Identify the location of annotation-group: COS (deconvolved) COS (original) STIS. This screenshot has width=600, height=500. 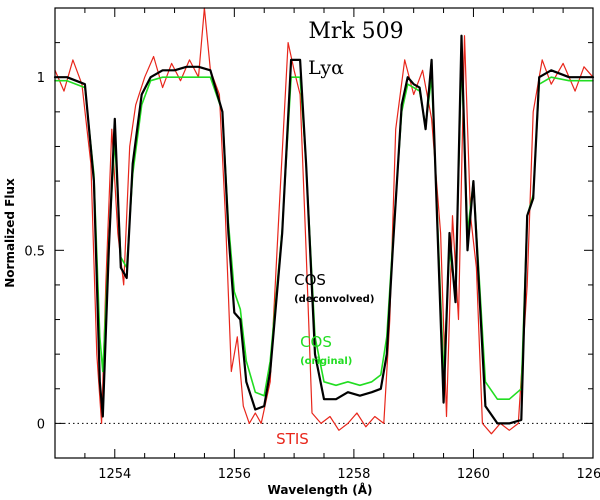
(325, 359).